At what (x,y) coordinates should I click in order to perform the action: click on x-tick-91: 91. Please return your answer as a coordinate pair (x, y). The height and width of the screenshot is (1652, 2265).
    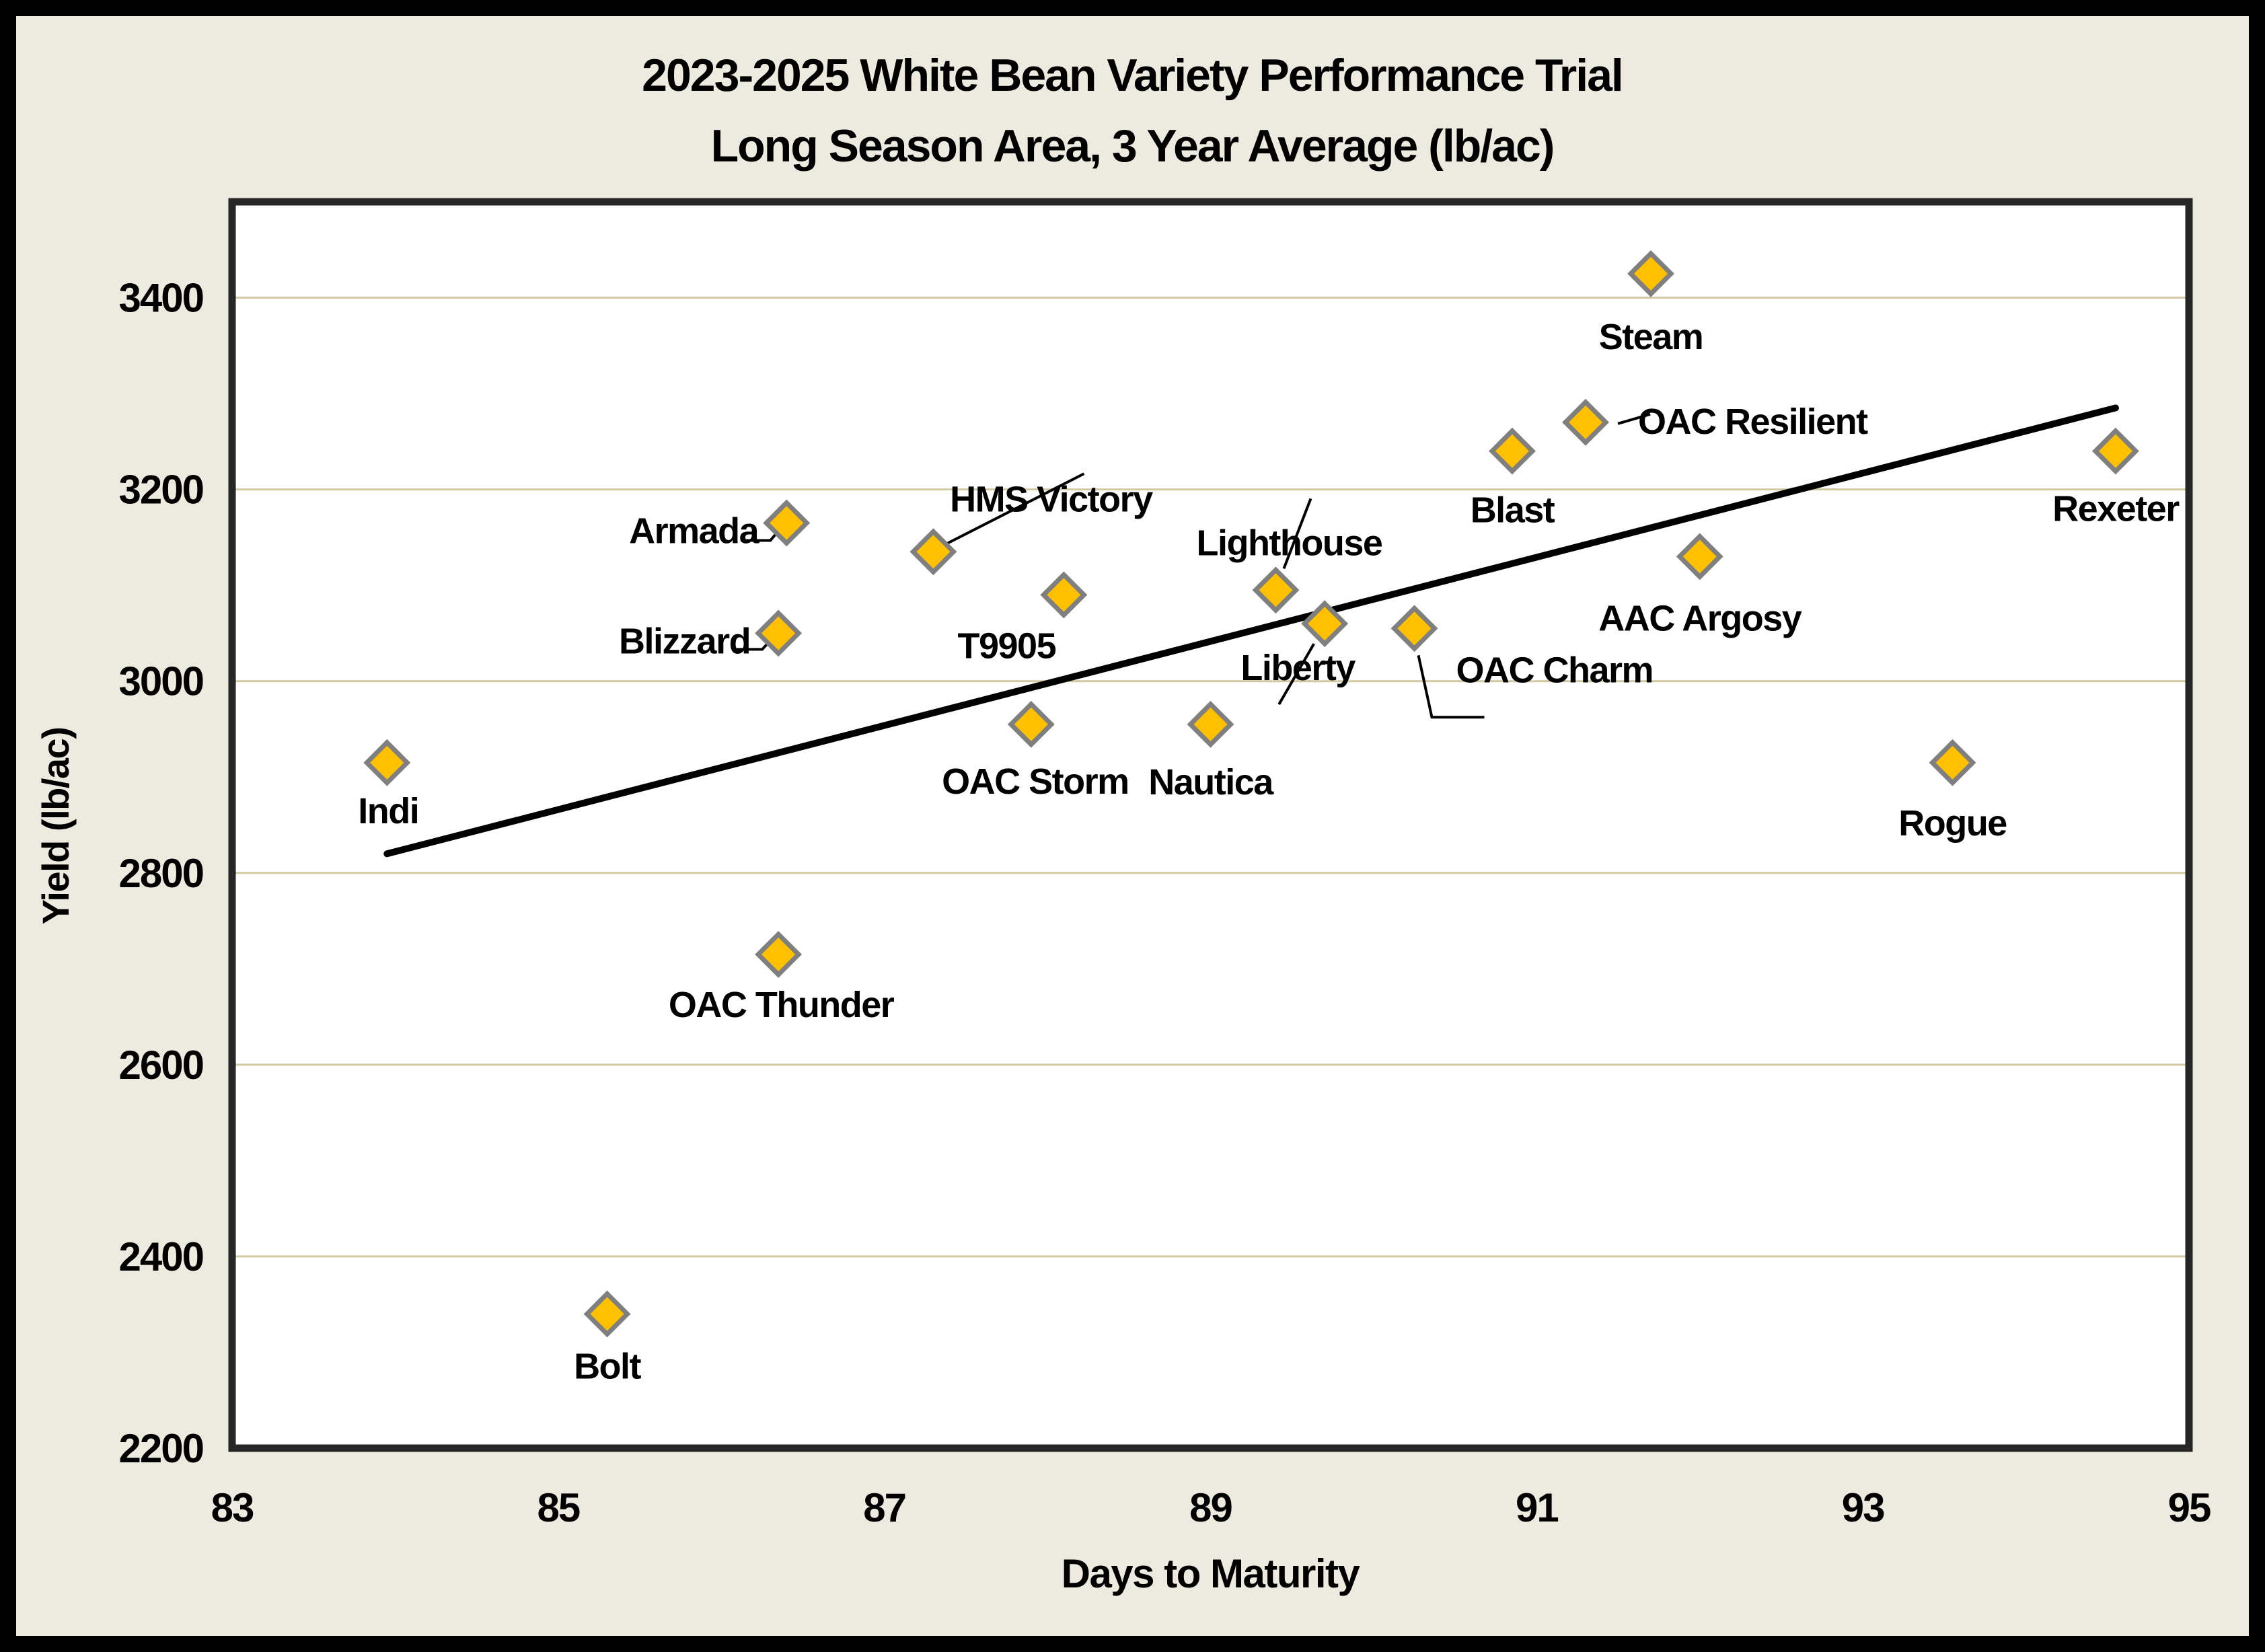
    Looking at the image, I should click on (1537, 1507).